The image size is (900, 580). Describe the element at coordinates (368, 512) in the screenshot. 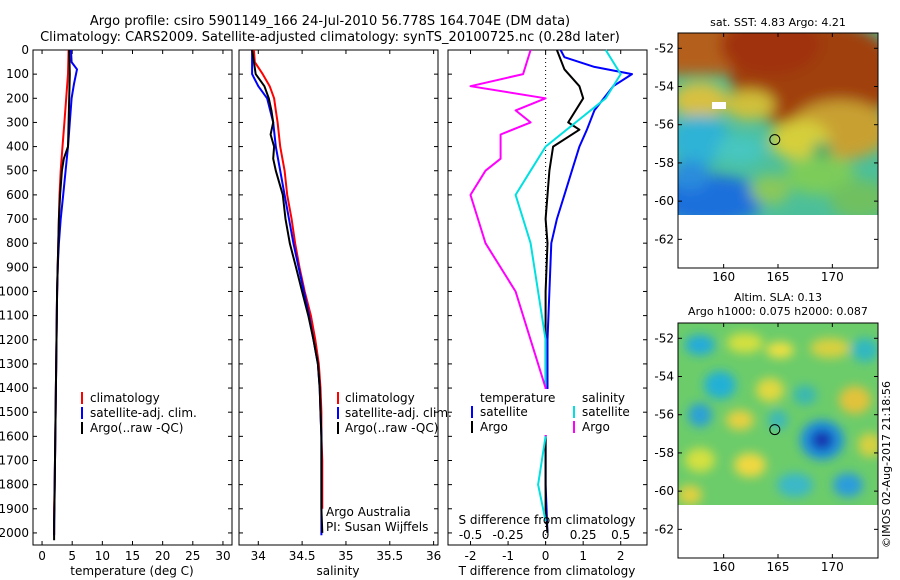

I see `credit-line1: Argo Australia` at that location.